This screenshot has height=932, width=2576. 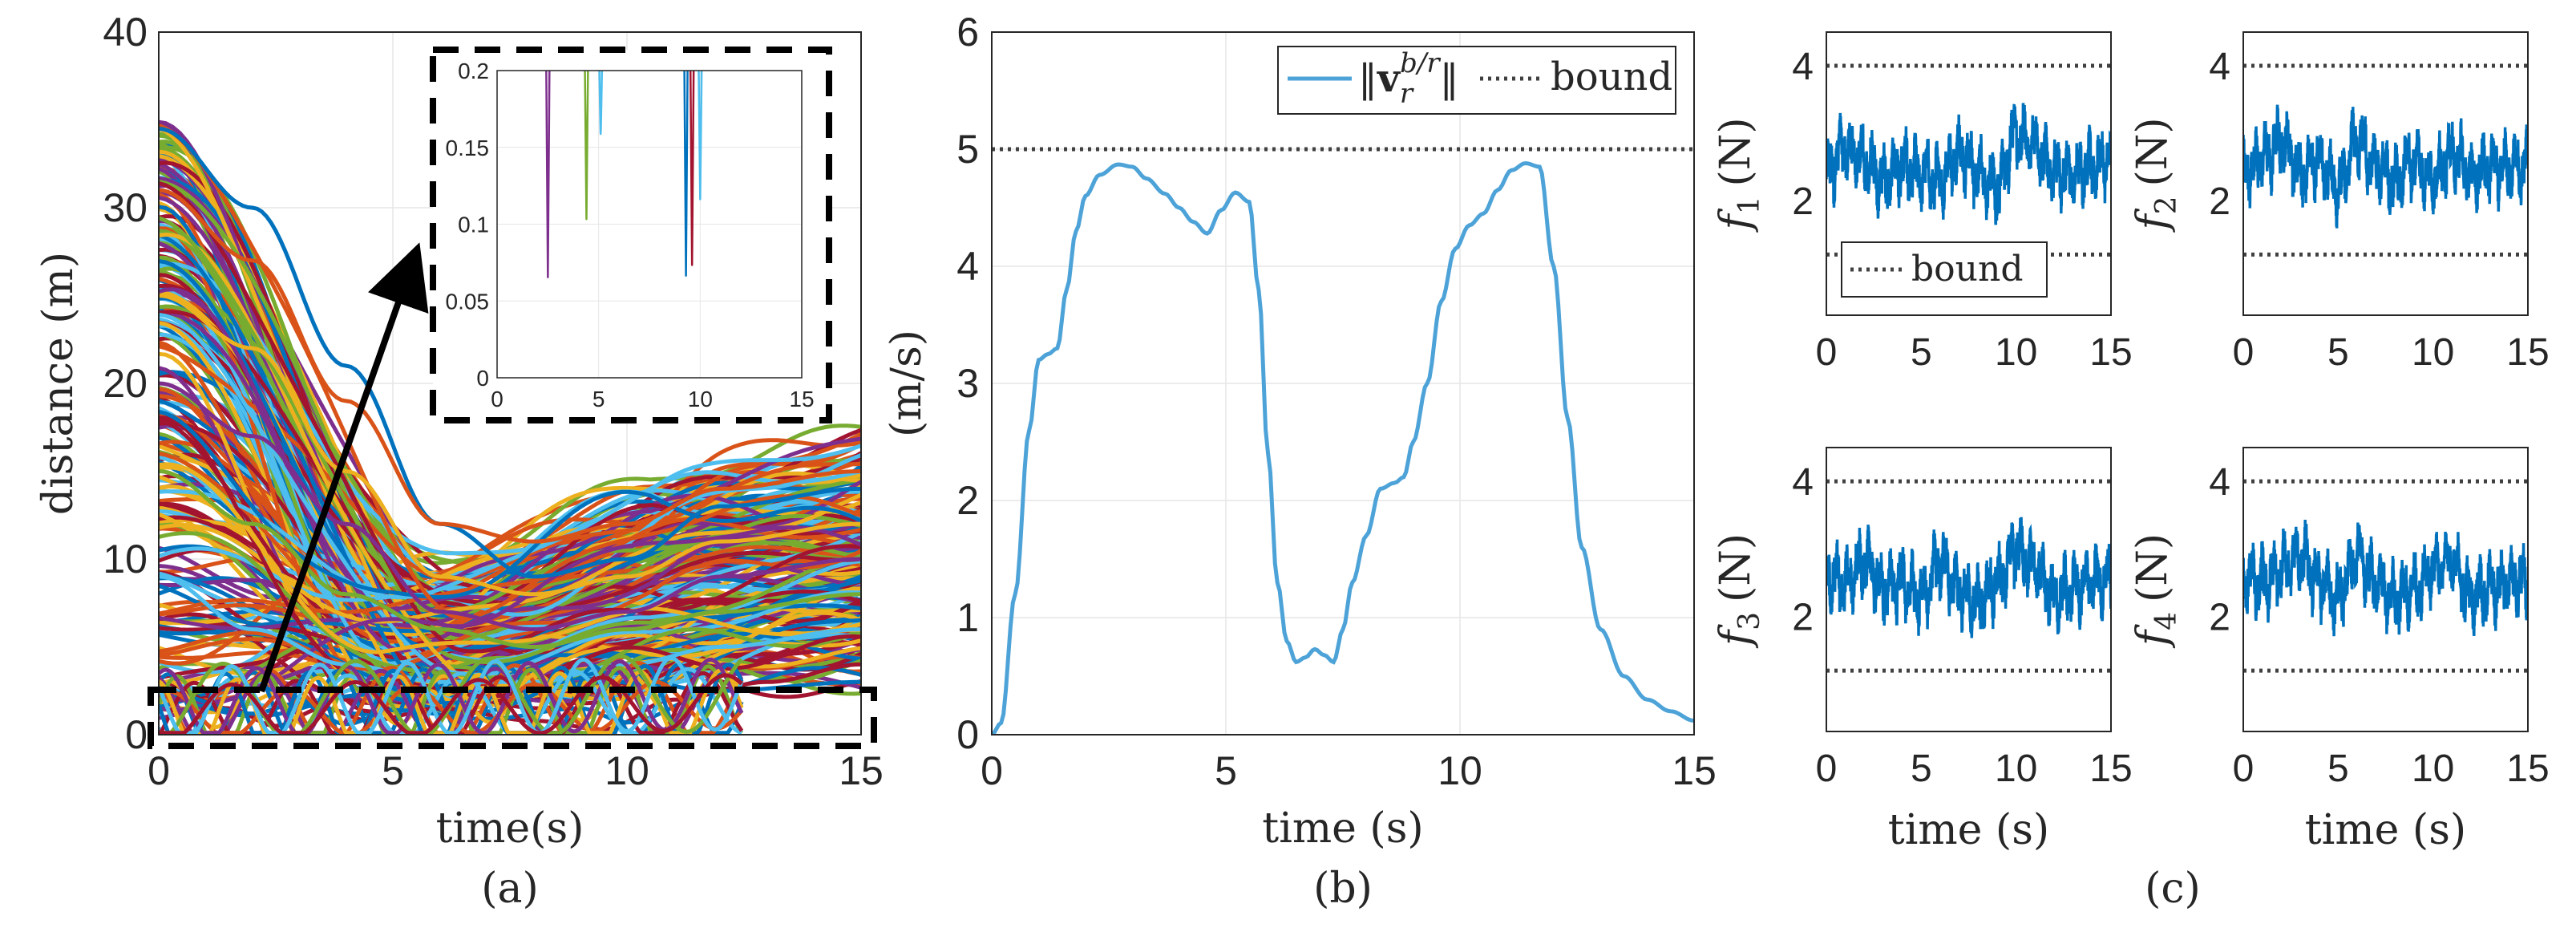 I want to click on panel-c1-axes-box, so click(x=1969, y=173).